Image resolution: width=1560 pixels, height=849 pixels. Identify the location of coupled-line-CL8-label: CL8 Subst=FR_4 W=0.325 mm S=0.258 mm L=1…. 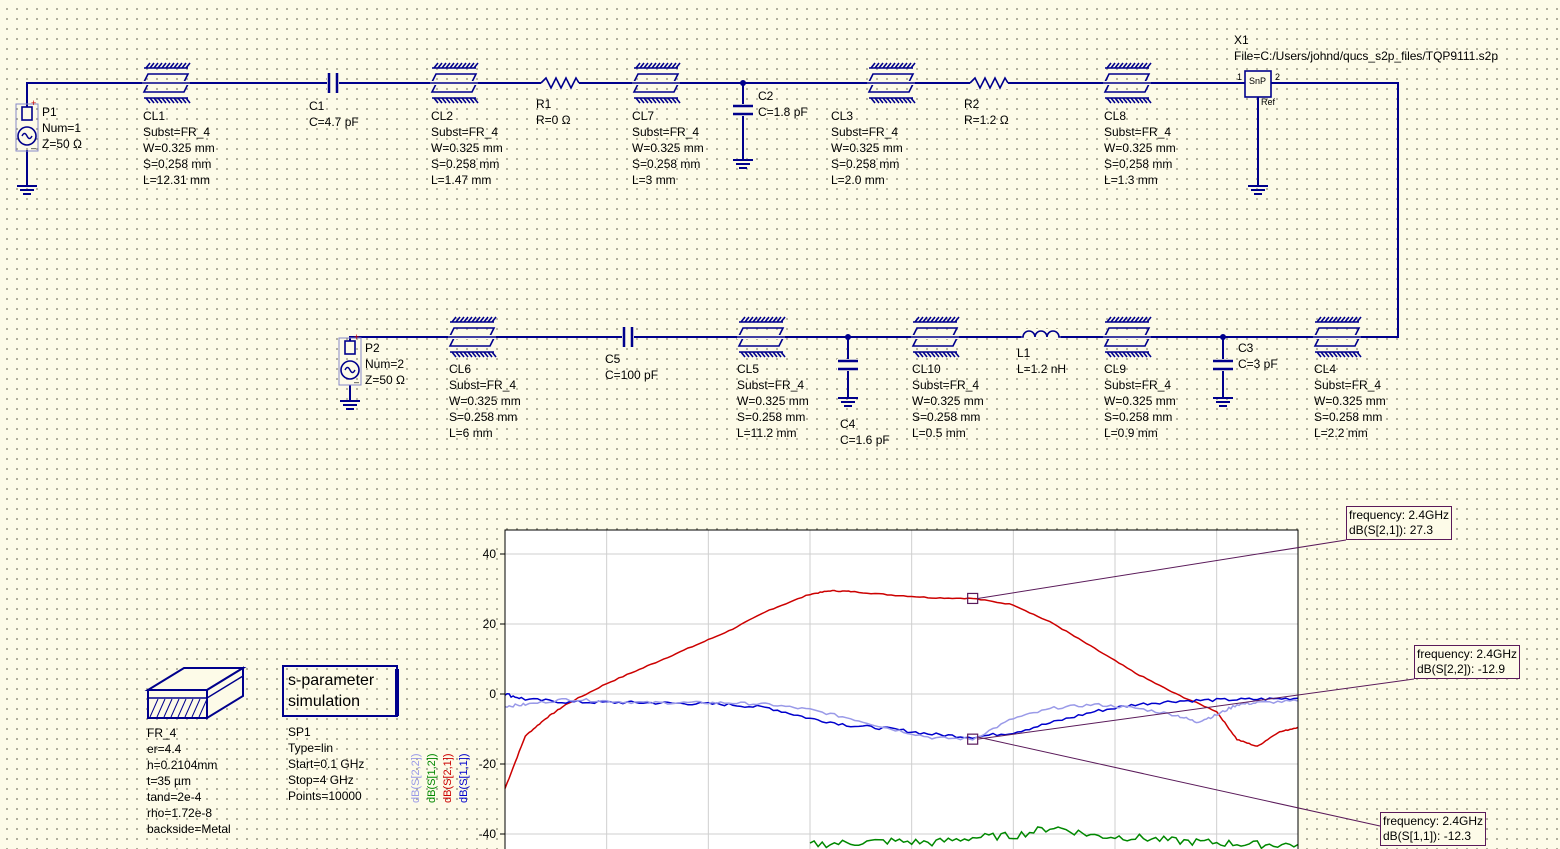
(1140, 148).